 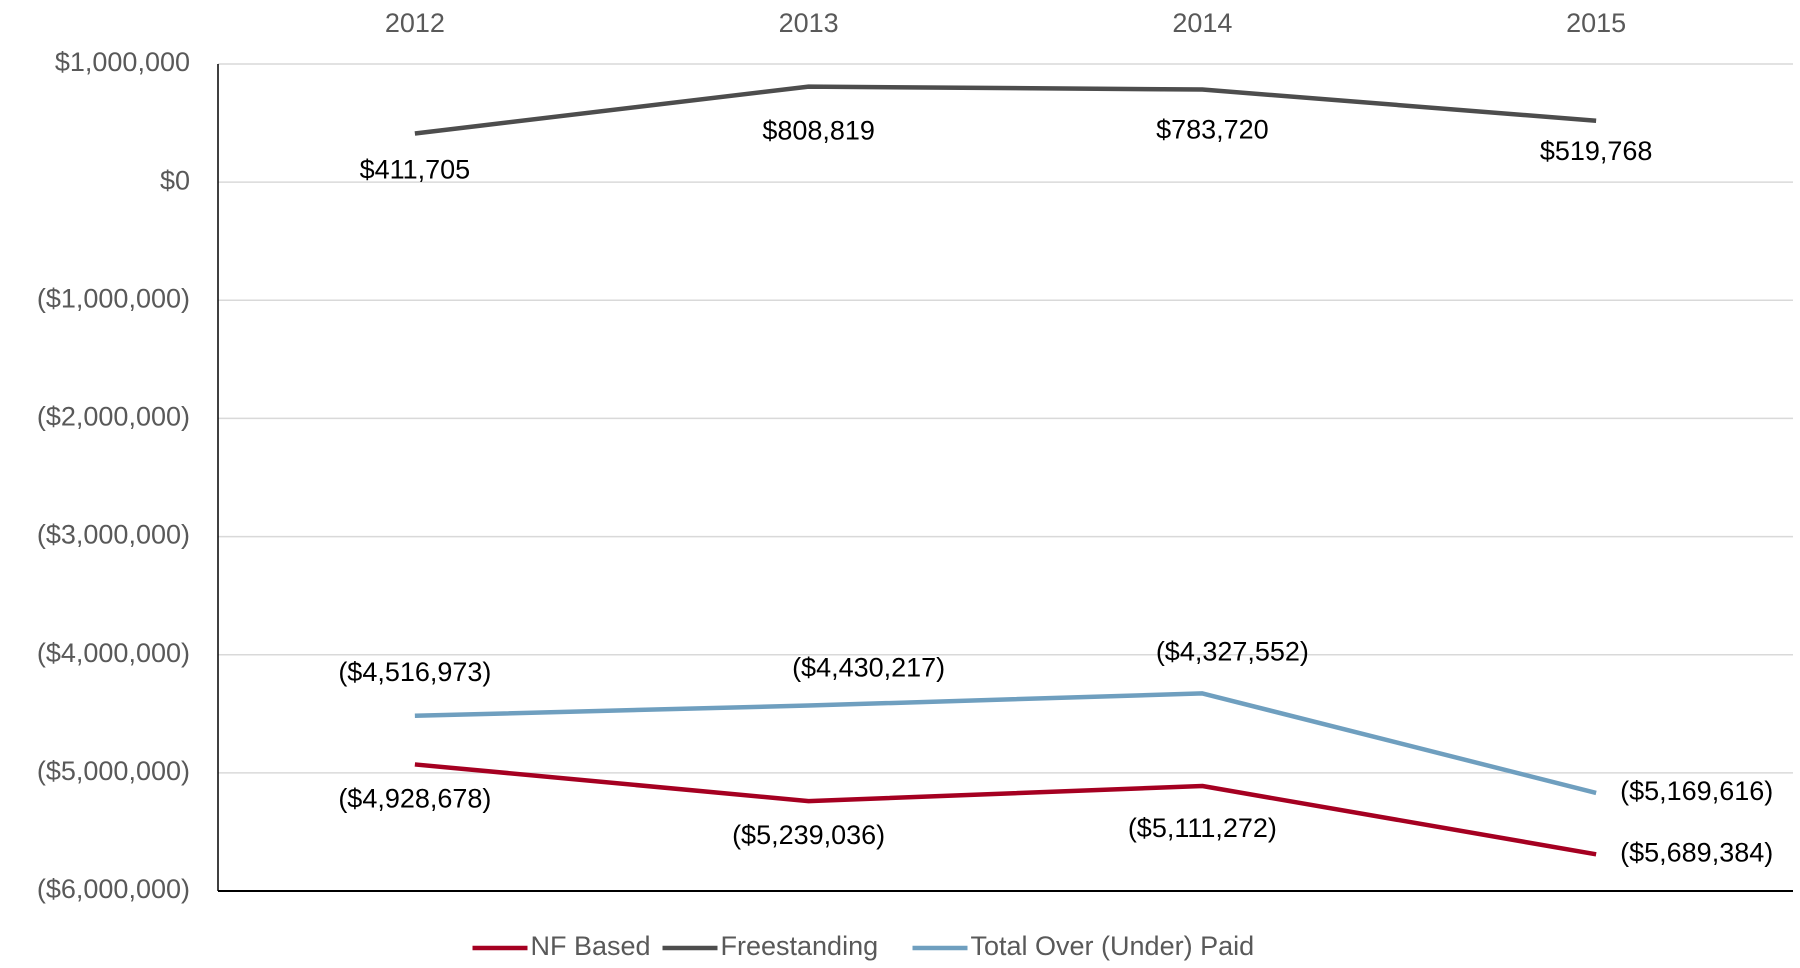 What do you see at coordinates (113, 298) in the screenshot?
I see `y-tick-label: ($1,000,000)` at bounding box center [113, 298].